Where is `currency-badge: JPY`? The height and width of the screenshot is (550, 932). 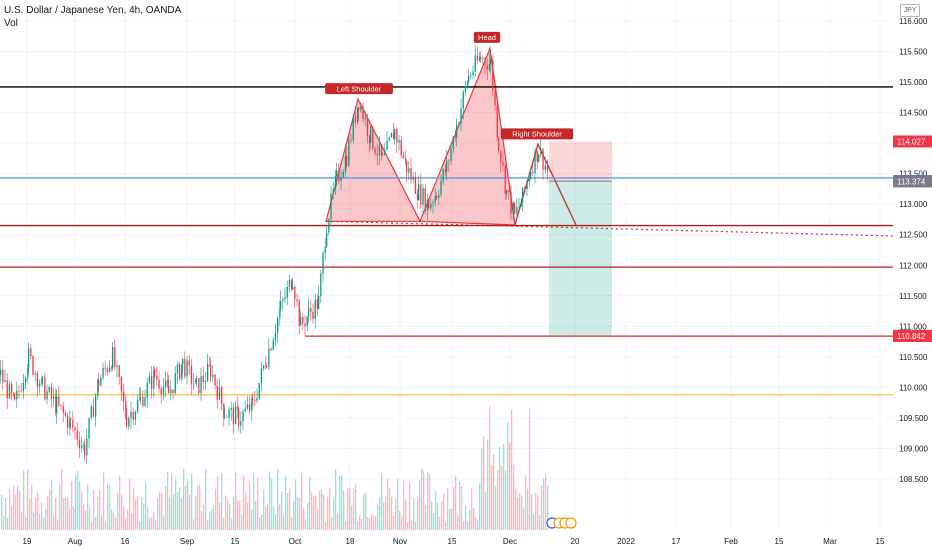
currency-badge: JPY is located at coordinates (910, 10).